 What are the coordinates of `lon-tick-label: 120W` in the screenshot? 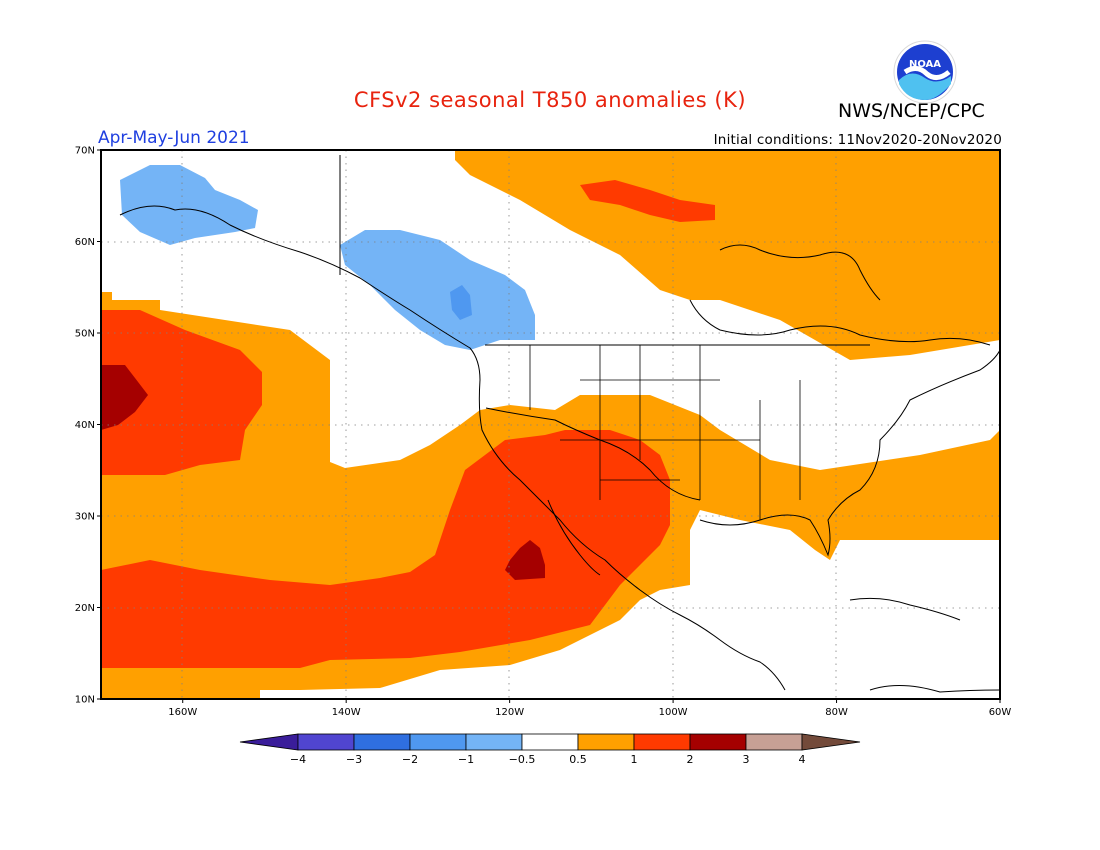 It's located at (509, 712).